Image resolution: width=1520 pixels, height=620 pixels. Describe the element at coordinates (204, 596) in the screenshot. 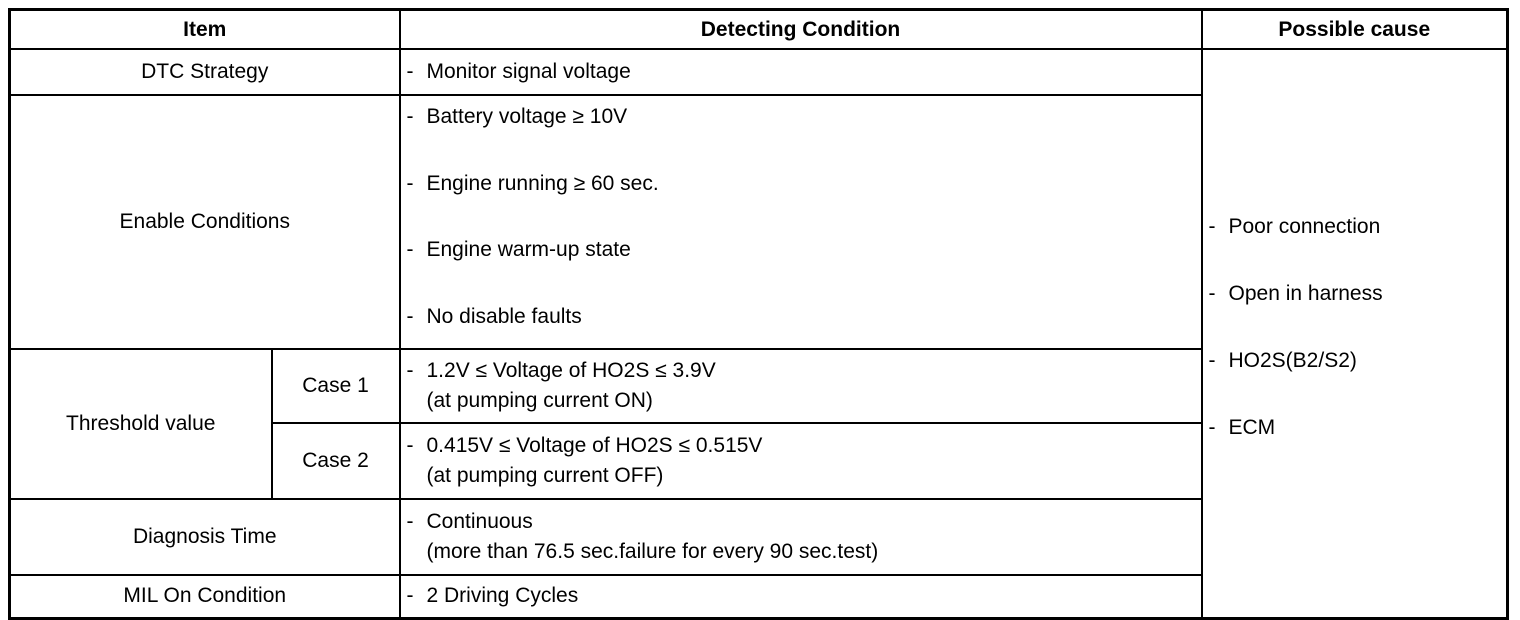

I see `item-mil-on-condition: MIL On Condition` at that location.